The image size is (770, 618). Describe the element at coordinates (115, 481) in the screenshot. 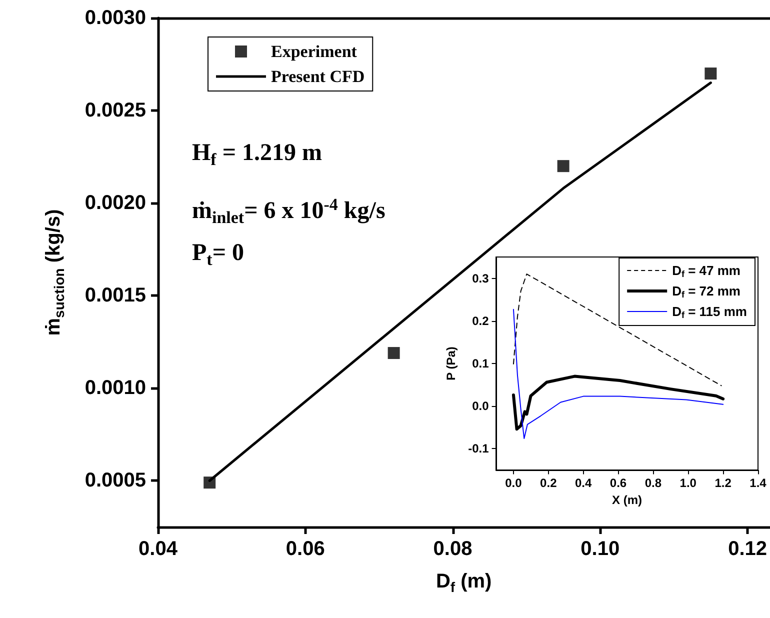

I see `y-tick-label: 0.0005` at that location.